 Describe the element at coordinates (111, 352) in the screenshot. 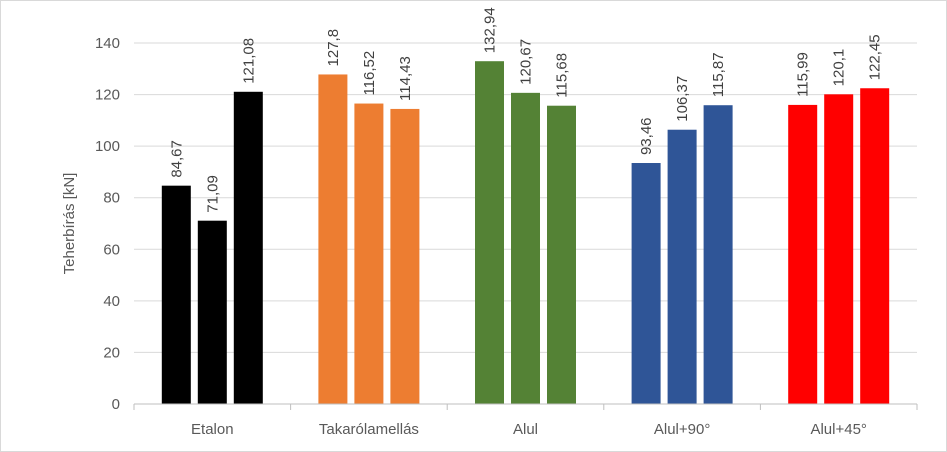

I see `y-tick-label: 20` at that location.